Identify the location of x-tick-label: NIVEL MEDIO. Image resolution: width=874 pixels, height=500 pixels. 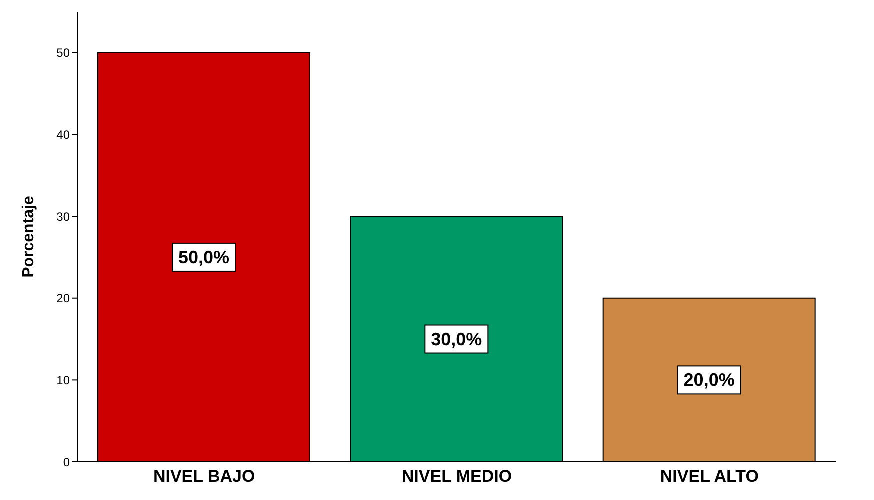
(457, 476).